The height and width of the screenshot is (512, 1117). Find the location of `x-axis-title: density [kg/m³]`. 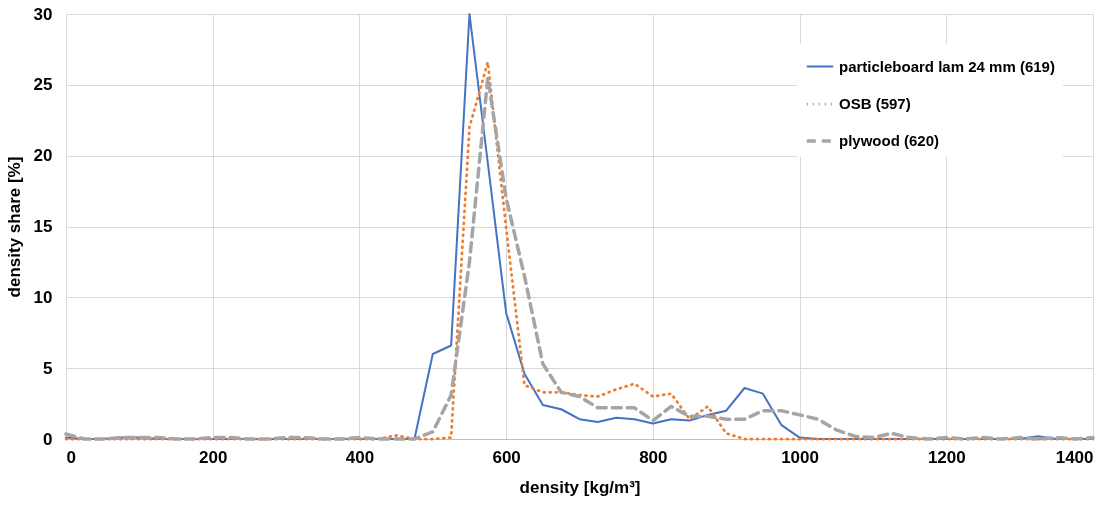

x-axis-title: density [kg/m³] is located at coordinates (580, 487).